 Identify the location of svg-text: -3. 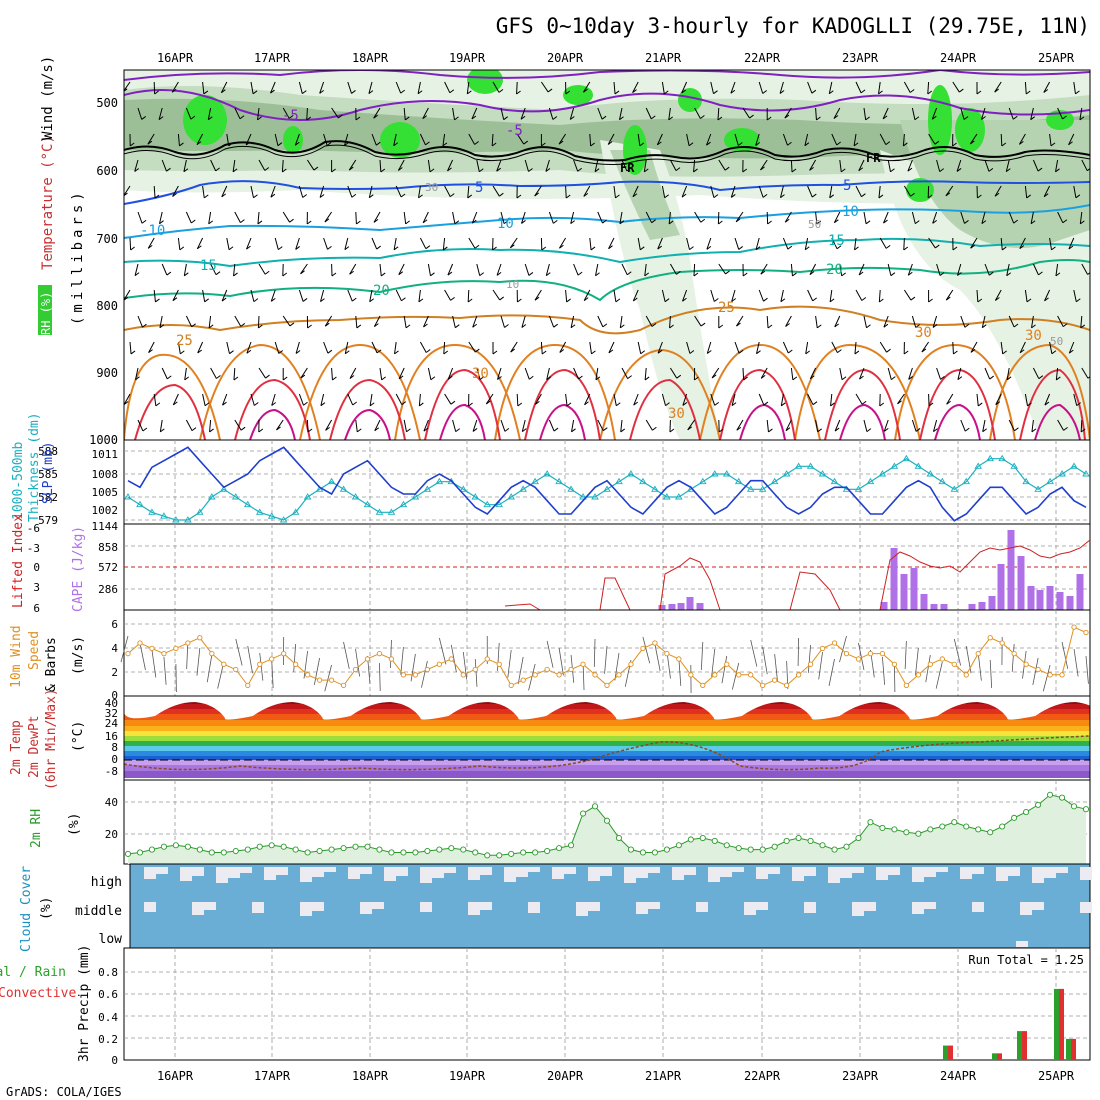
(33, 548).